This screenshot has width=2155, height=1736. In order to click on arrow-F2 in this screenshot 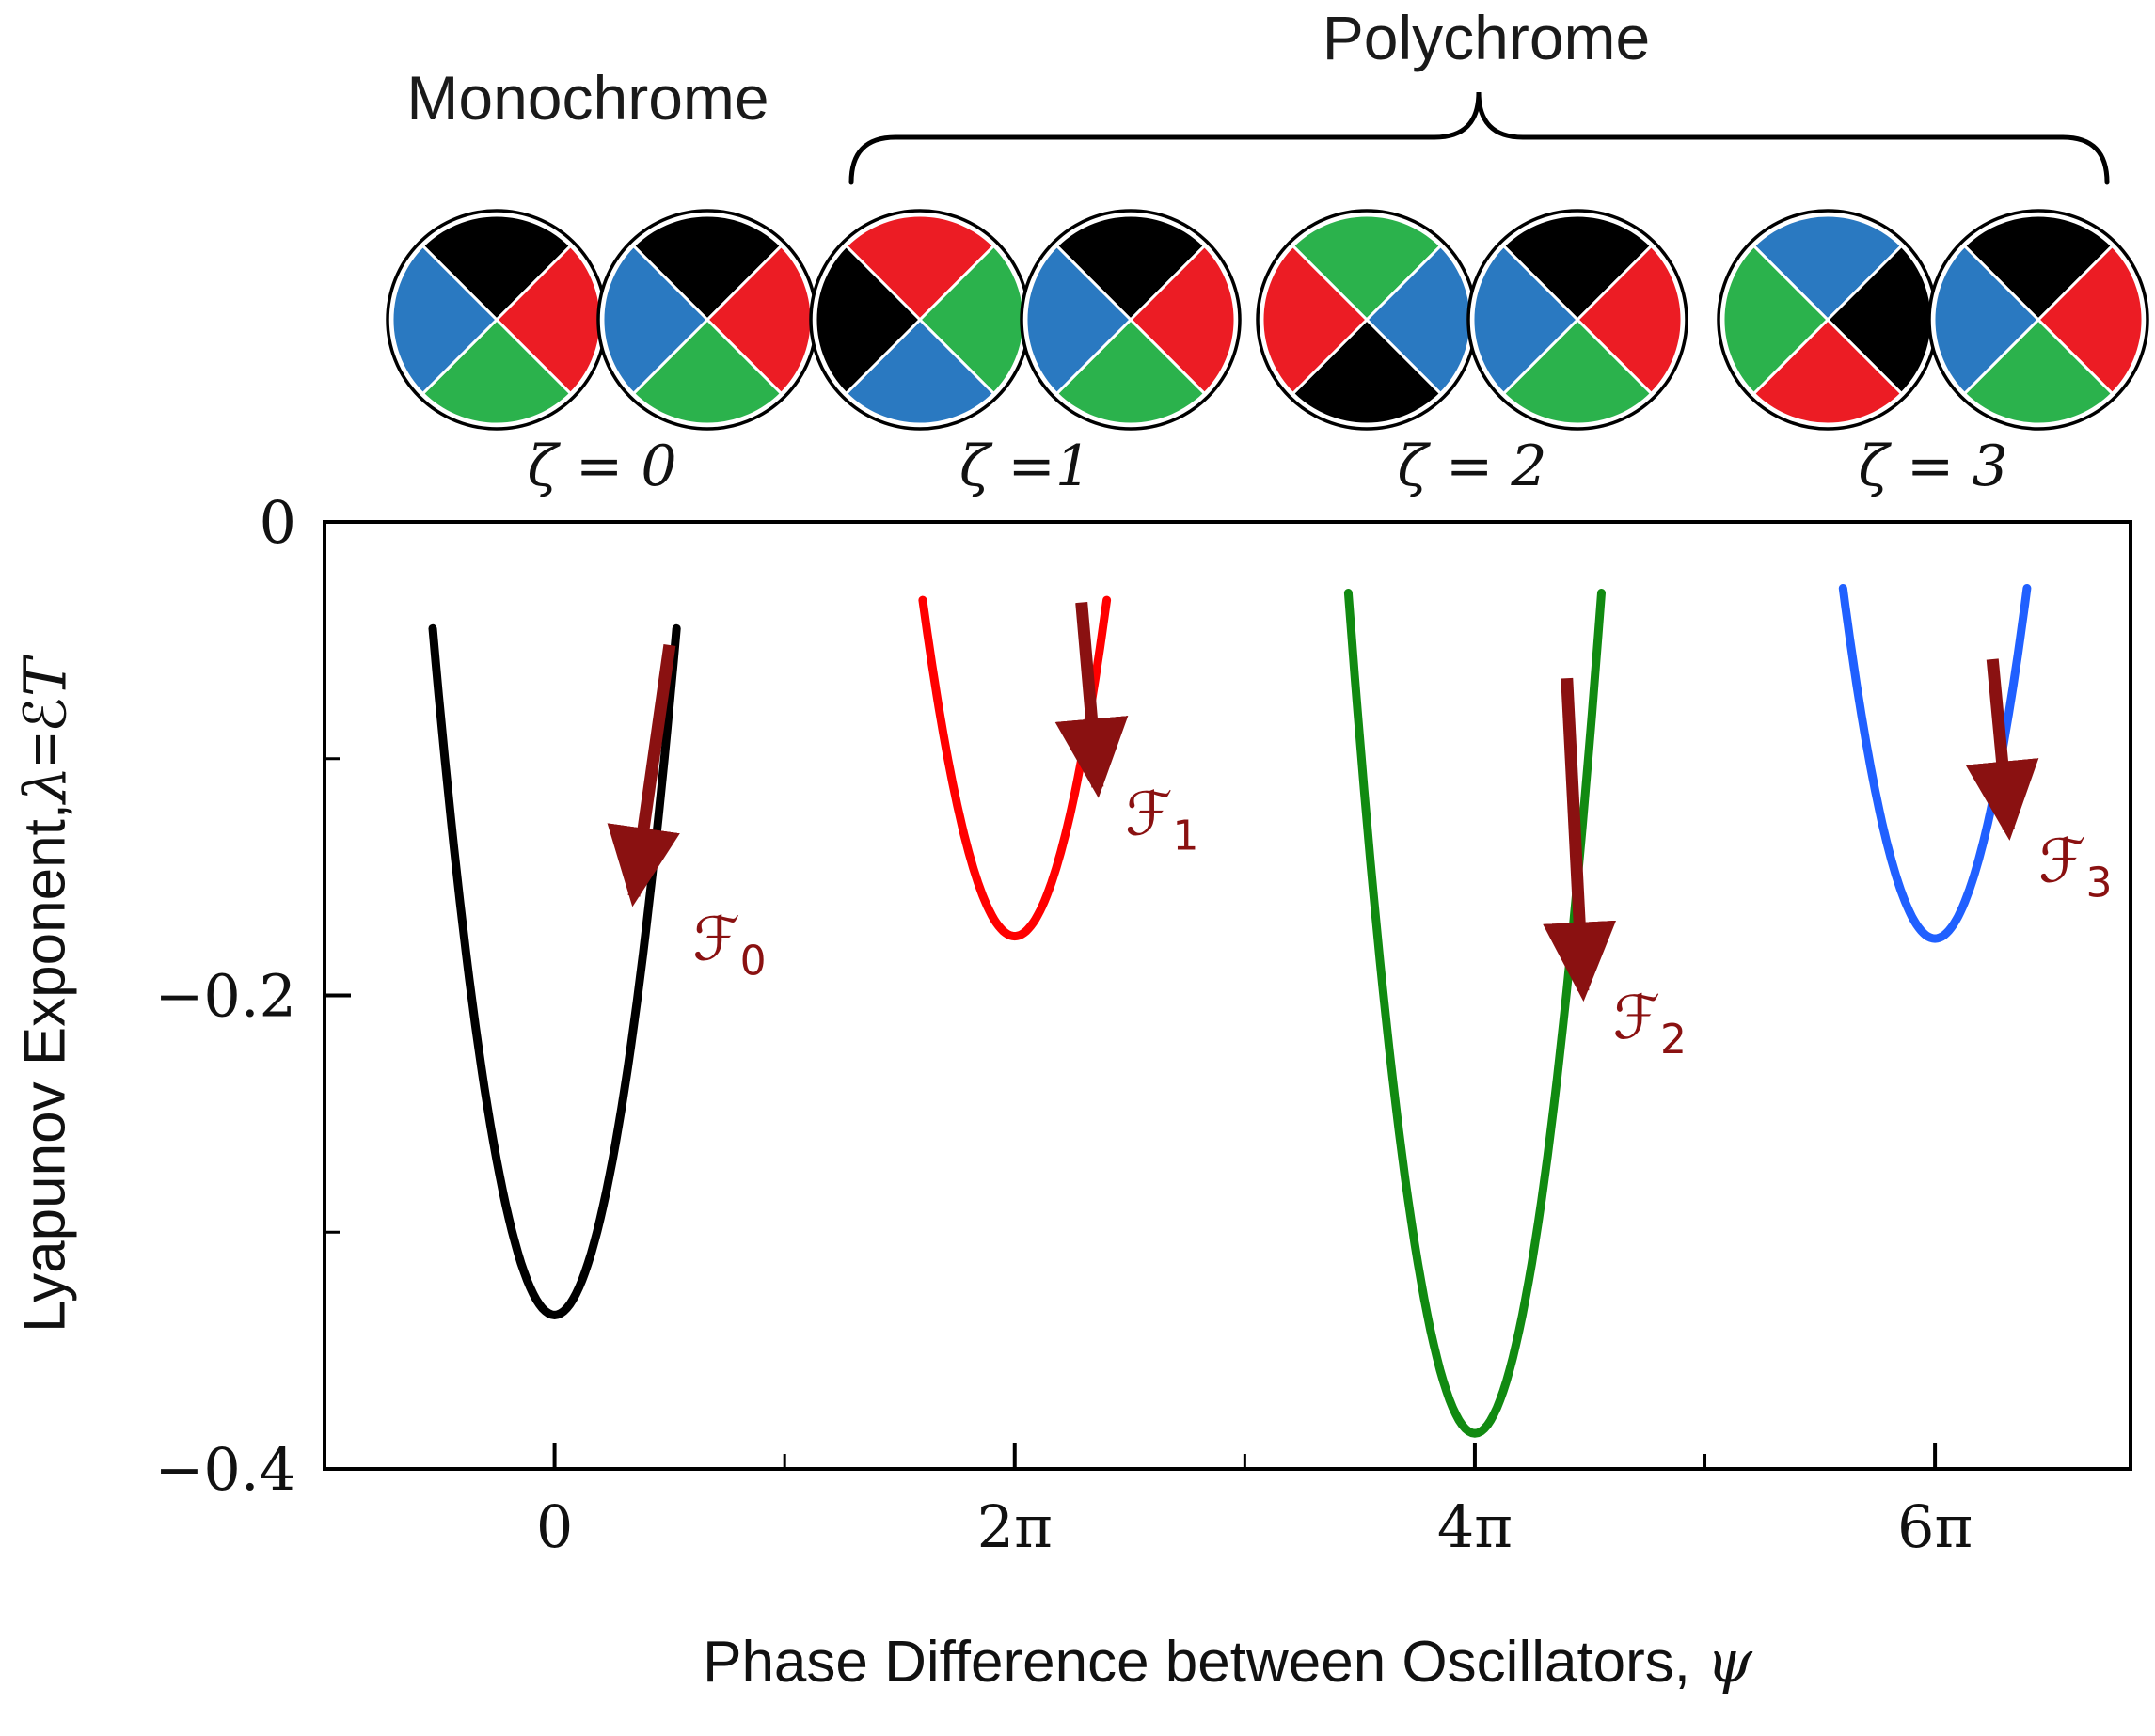, I will do `click(1580, 839)`.